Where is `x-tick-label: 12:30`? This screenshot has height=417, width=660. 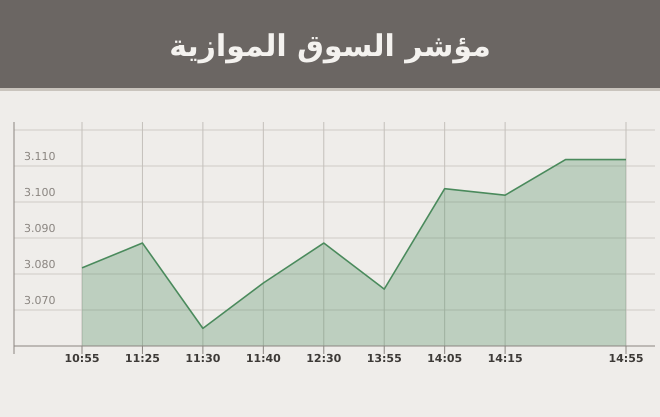 x-tick-label: 12:30 is located at coordinates (324, 358).